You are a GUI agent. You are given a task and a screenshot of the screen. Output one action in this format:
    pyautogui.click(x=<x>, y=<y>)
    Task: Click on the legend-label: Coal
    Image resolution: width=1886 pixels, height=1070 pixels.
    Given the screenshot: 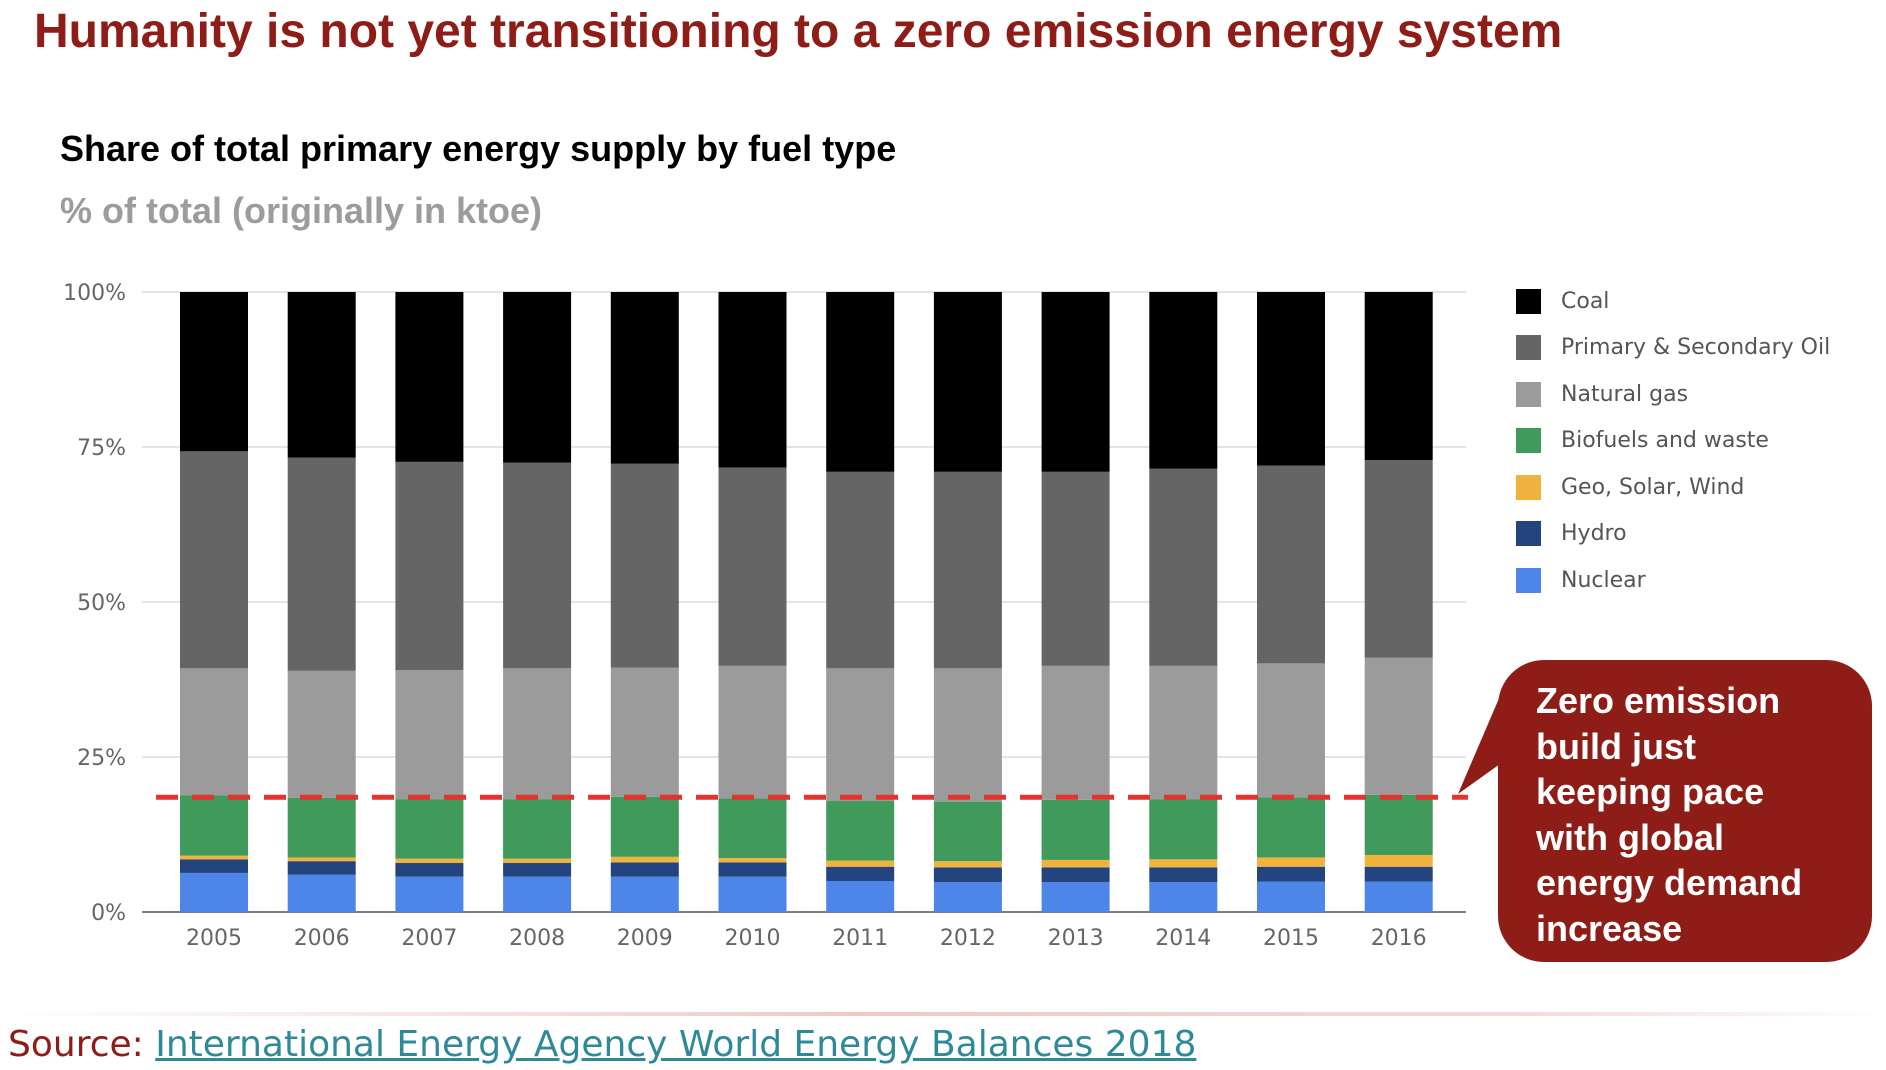 What is the action you would take?
    pyautogui.click(x=1585, y=301)
    